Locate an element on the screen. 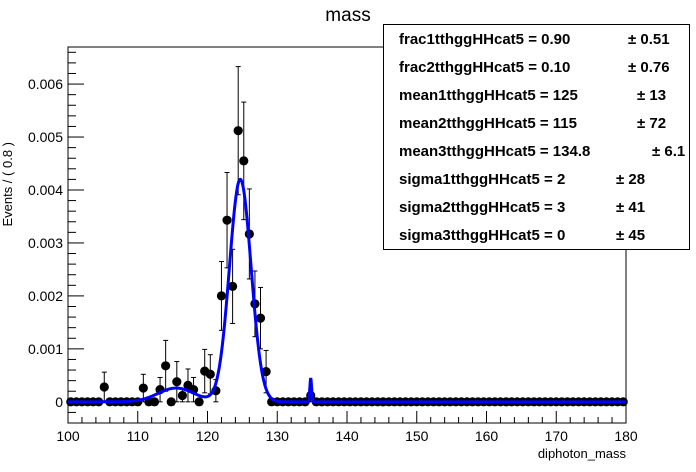 Image resolution: width=696 pixels, height=472 pixels. x-tick-label: 140 is located at coordinates (347, 436).